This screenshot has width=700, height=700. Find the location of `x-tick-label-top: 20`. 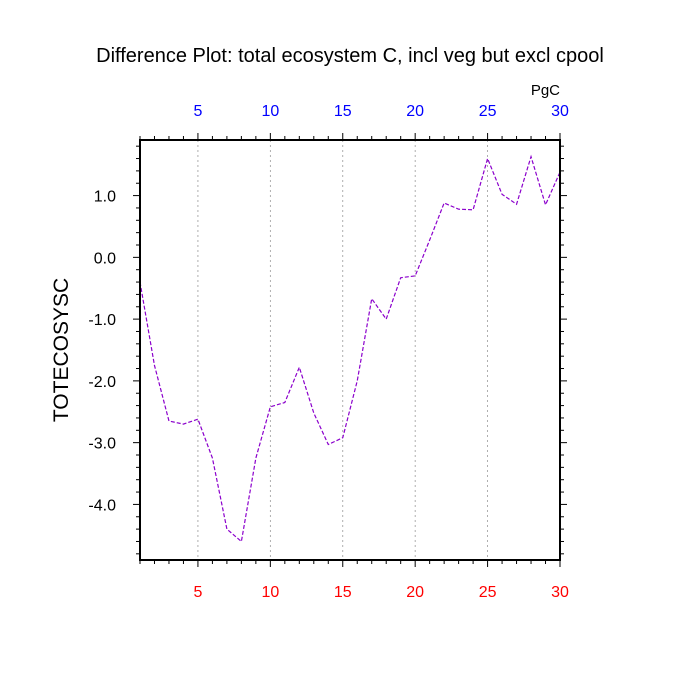

x-tick-label-top: 20 is located at coordinates (415, 111).